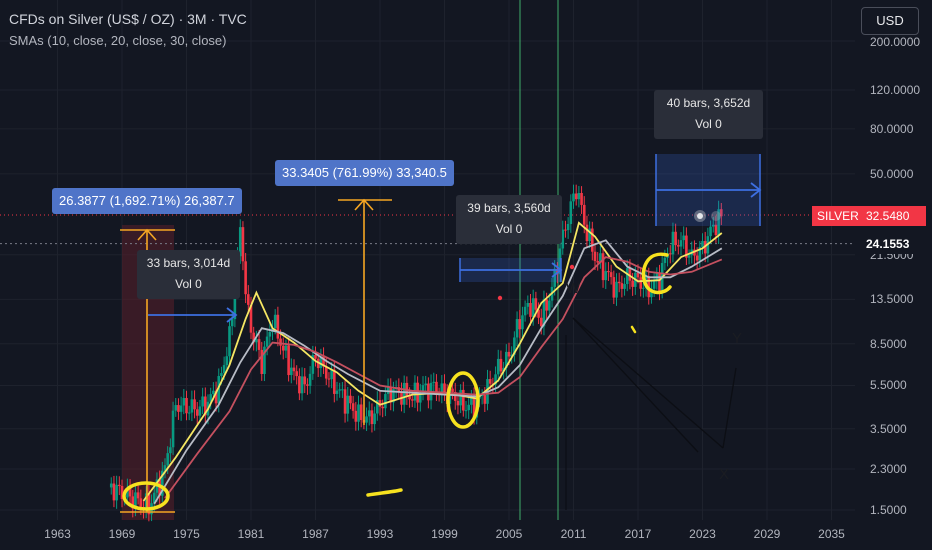 The width and height of the screenshot is (932, 550). Describe the element at coordinates (147, 201) in the screenshot. I see `price-range-label-1: 26.3877 (1,692.71%) 26,387.7` at that location.